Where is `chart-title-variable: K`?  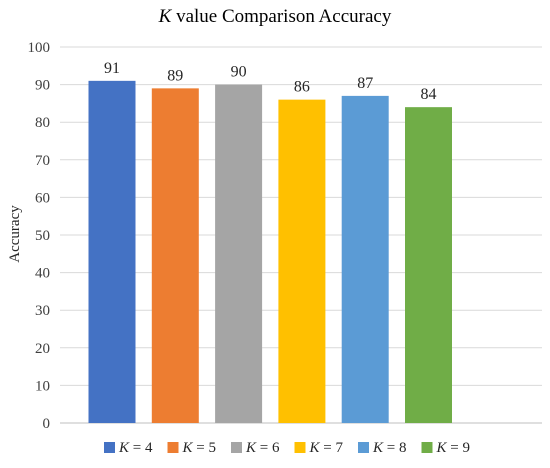
chart-title-variable: K is located at coordinates (165, 16).